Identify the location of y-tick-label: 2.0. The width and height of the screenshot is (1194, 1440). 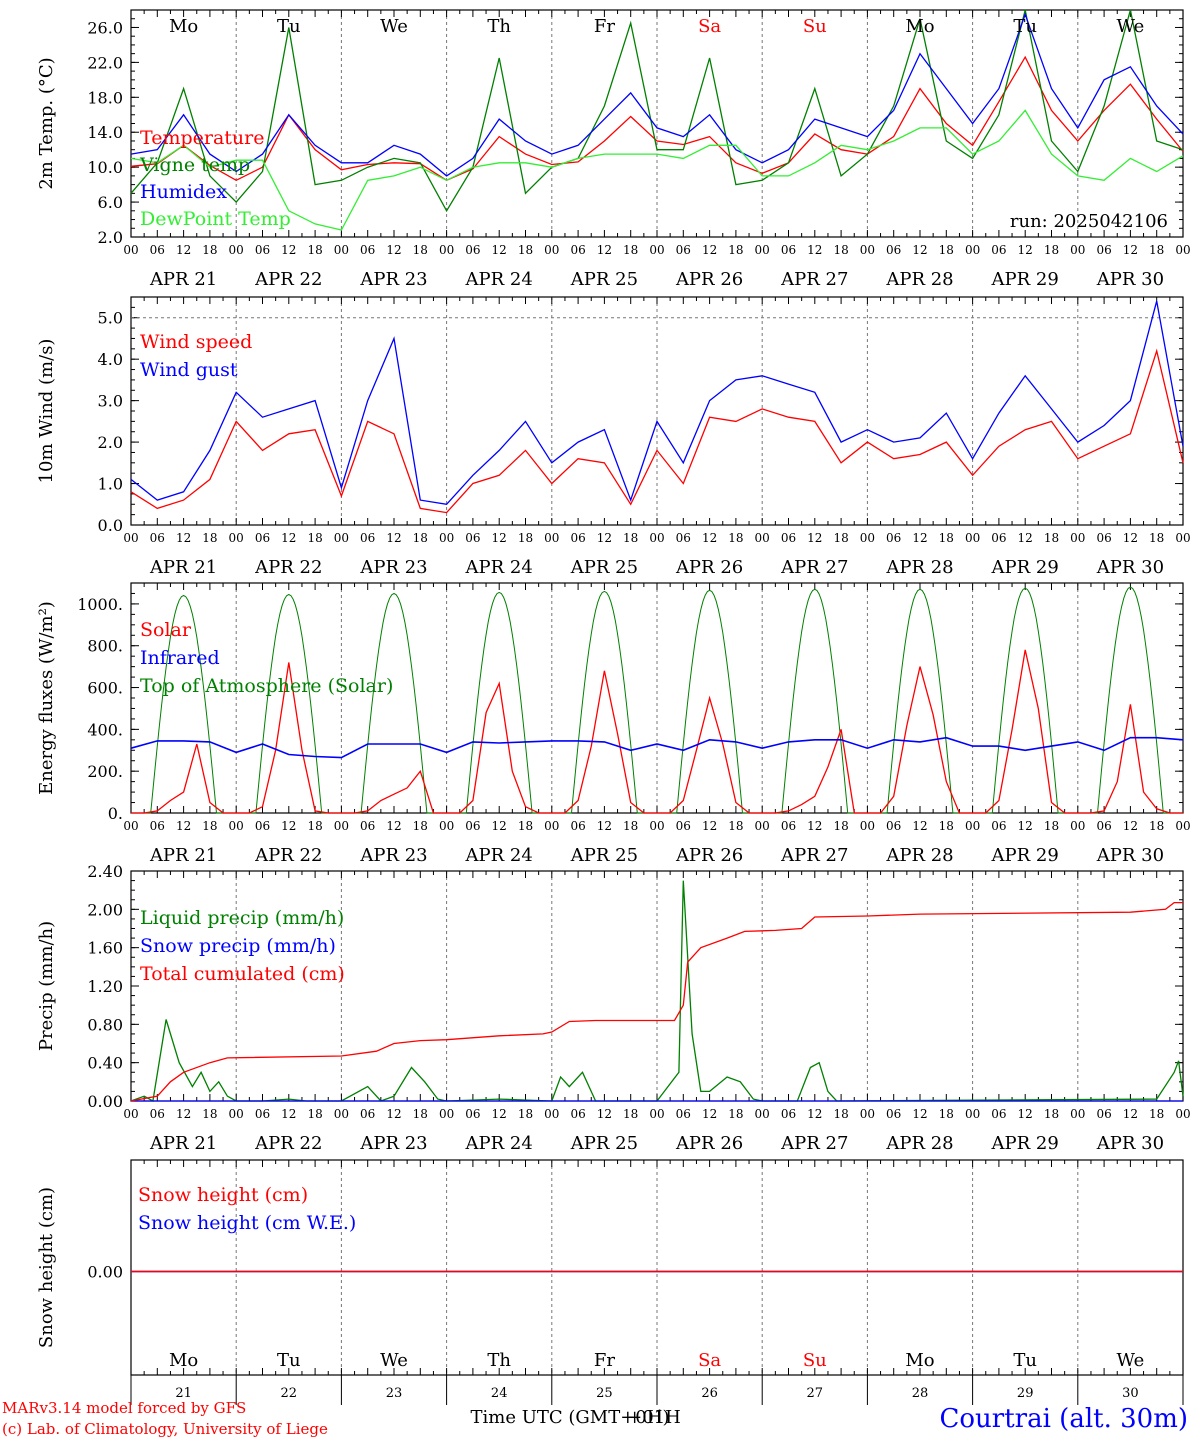
(110, 442).